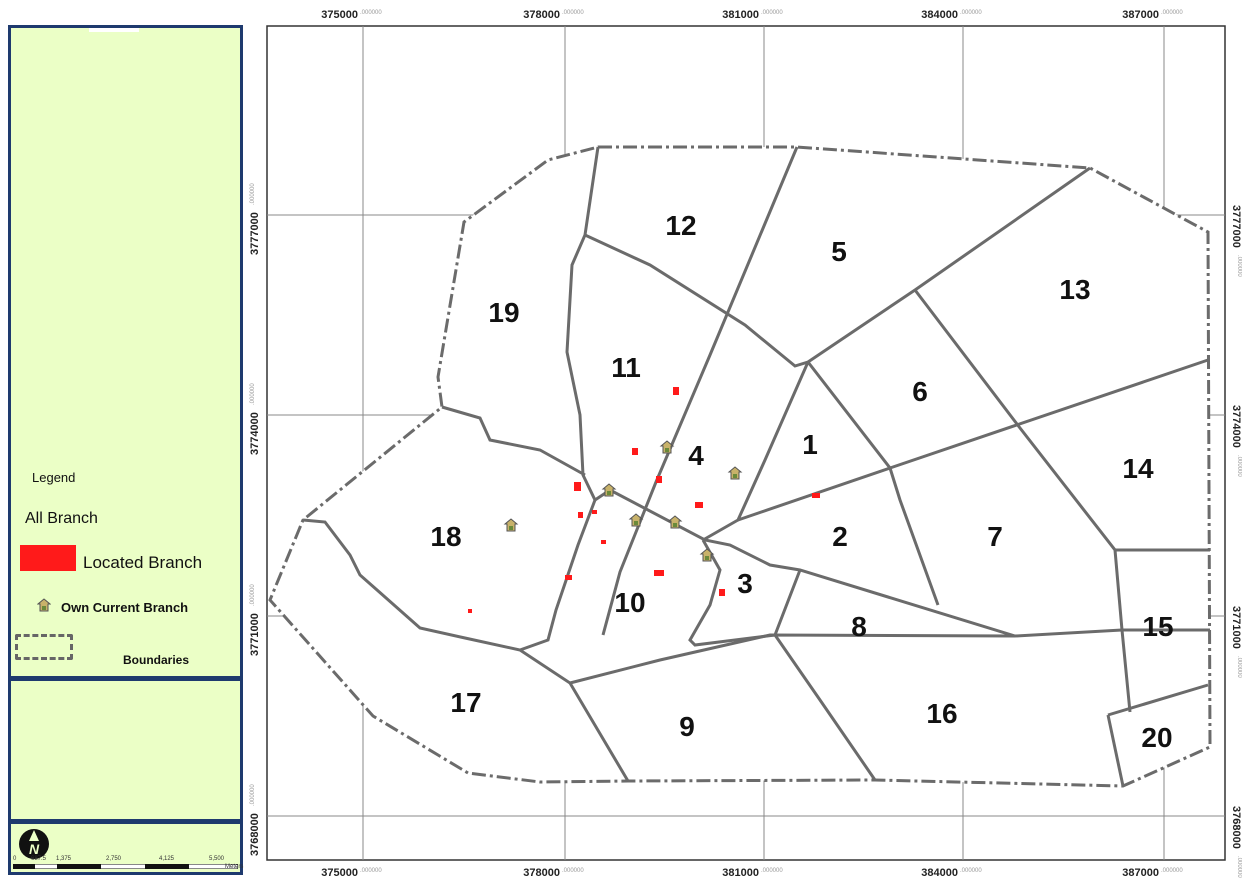  I want to click on zone-label: 9, so click(687, 726).